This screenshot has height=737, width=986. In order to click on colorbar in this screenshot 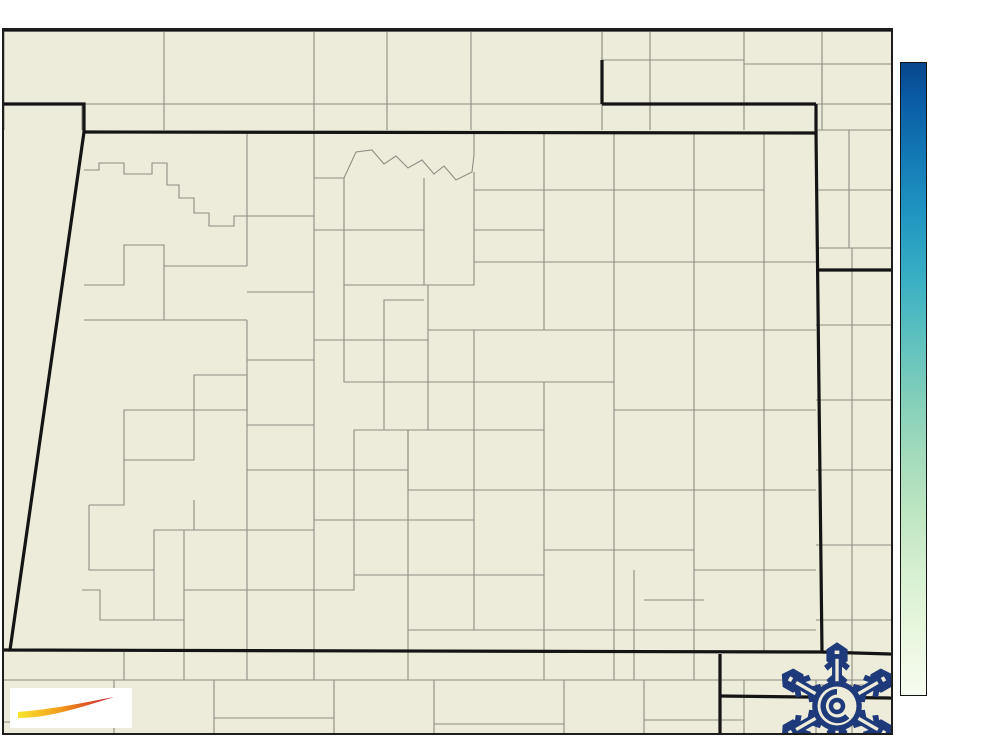, I will do `click(913, 379)`.